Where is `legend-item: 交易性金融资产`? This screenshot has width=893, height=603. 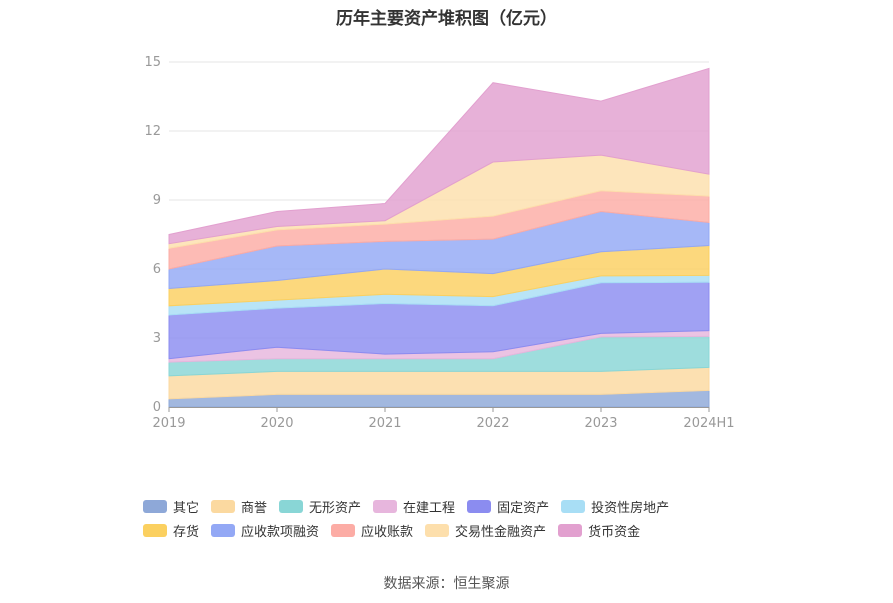 legend-item: 交易性金融资产 is located at coordinates (485, 530).